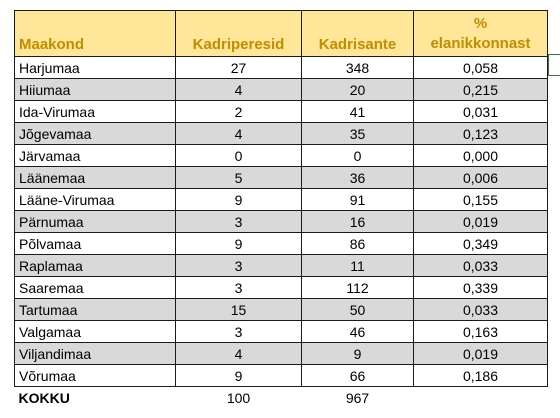 The width and height of the screenshot is (560, 418). Describe the element at coordinates (357, 177) in the screenshot. I see `santas-cell: 36` at that location.